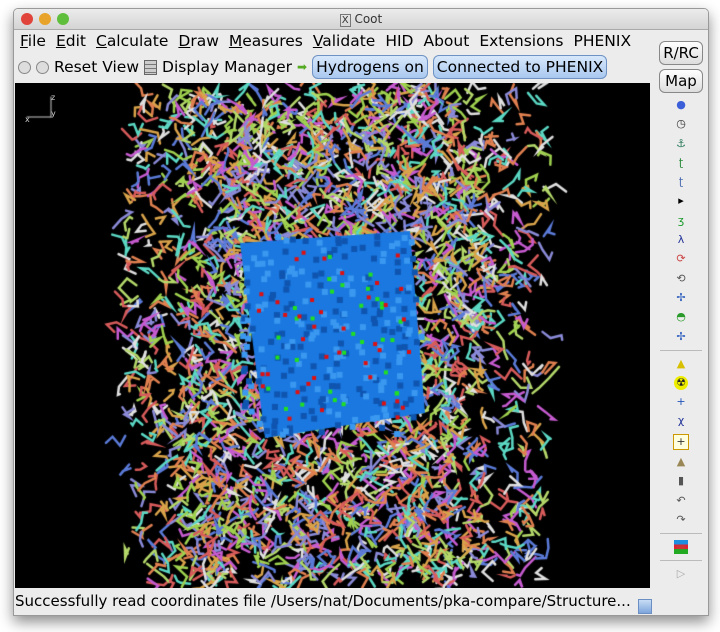 This screenshot has height=632, width=720. What do you see at coordinates (681, 278) in the screenshot?
I see `auto-fit-rotamer-icon: ⟲` at bounding box center [681, 278].